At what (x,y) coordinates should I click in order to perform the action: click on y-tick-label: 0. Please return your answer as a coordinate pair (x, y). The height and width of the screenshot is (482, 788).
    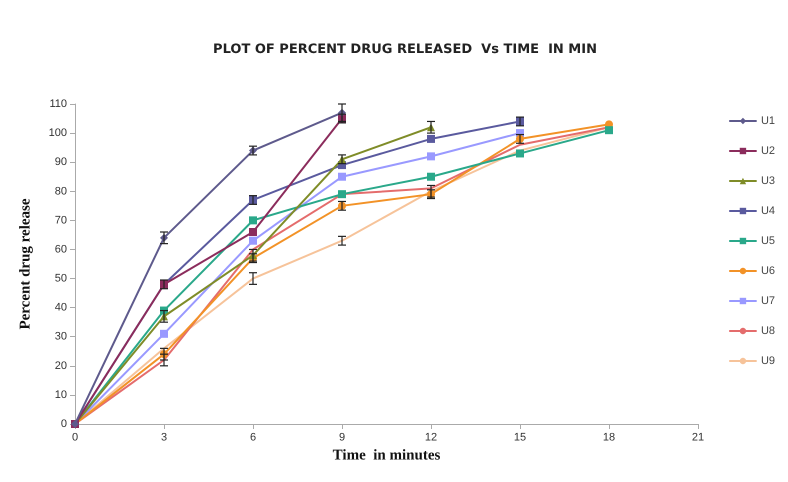
    Looking at the image, I should click on (63, 424).